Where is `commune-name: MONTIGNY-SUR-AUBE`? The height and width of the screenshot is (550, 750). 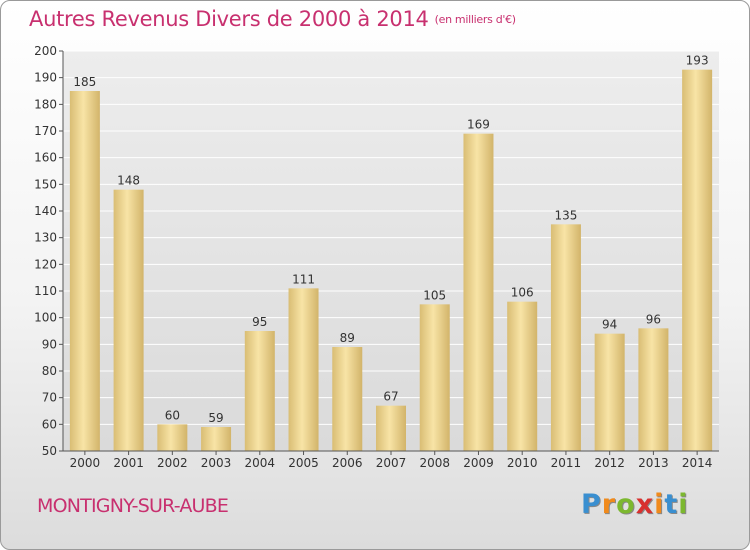 commune-name: MONTIGNY-SUR-AUBE is located at coordinates (133, 506).